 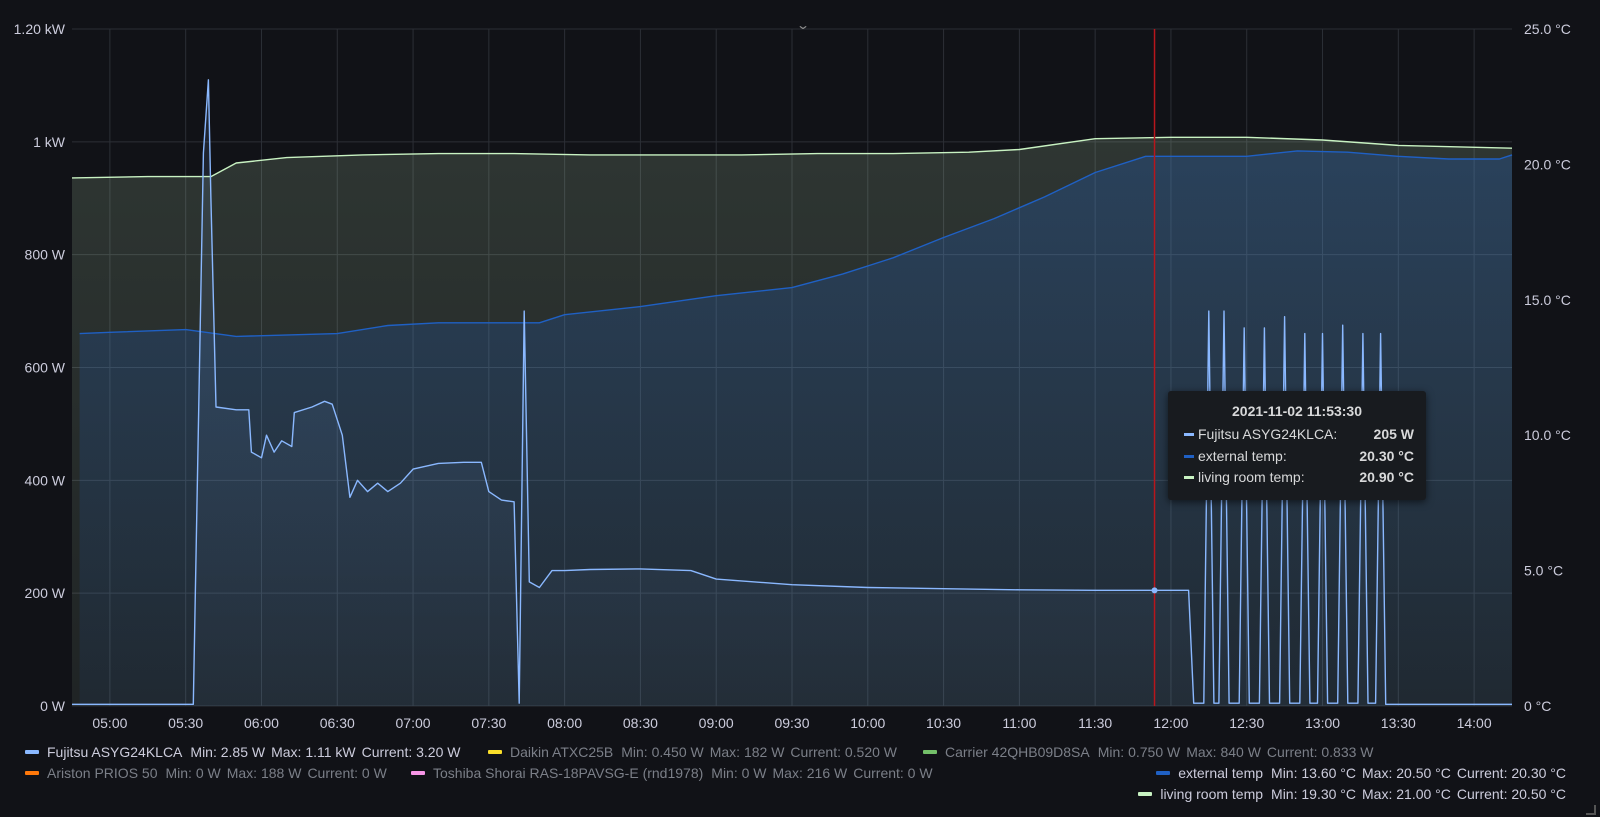 I want to click on x-tick-label: 10:00, so click(x=867, y=723).